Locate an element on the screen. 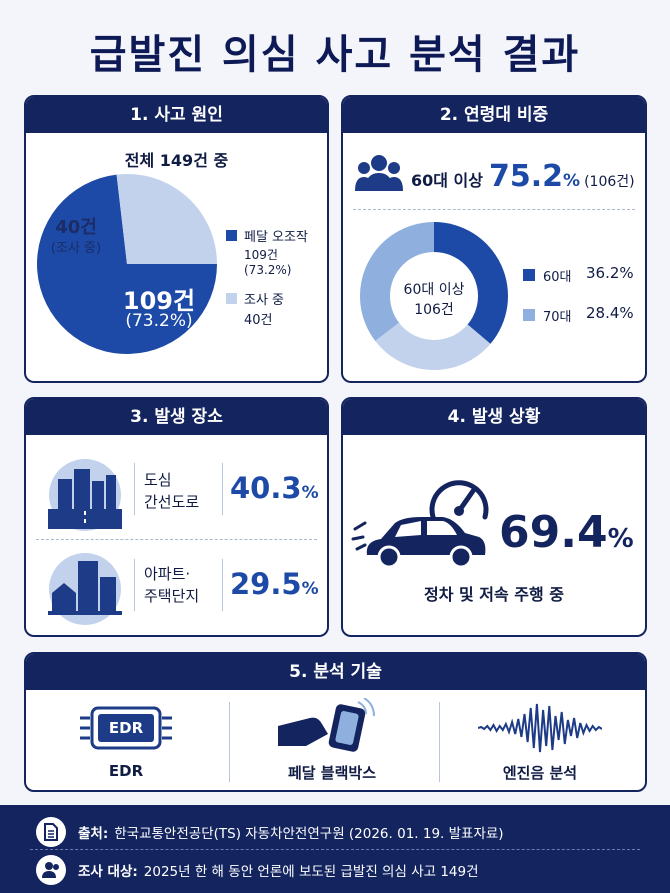 This screenshot has width=670, height=893. tech-label-pedal: 페달 블랙박스 is located at coordinates (332, 773).